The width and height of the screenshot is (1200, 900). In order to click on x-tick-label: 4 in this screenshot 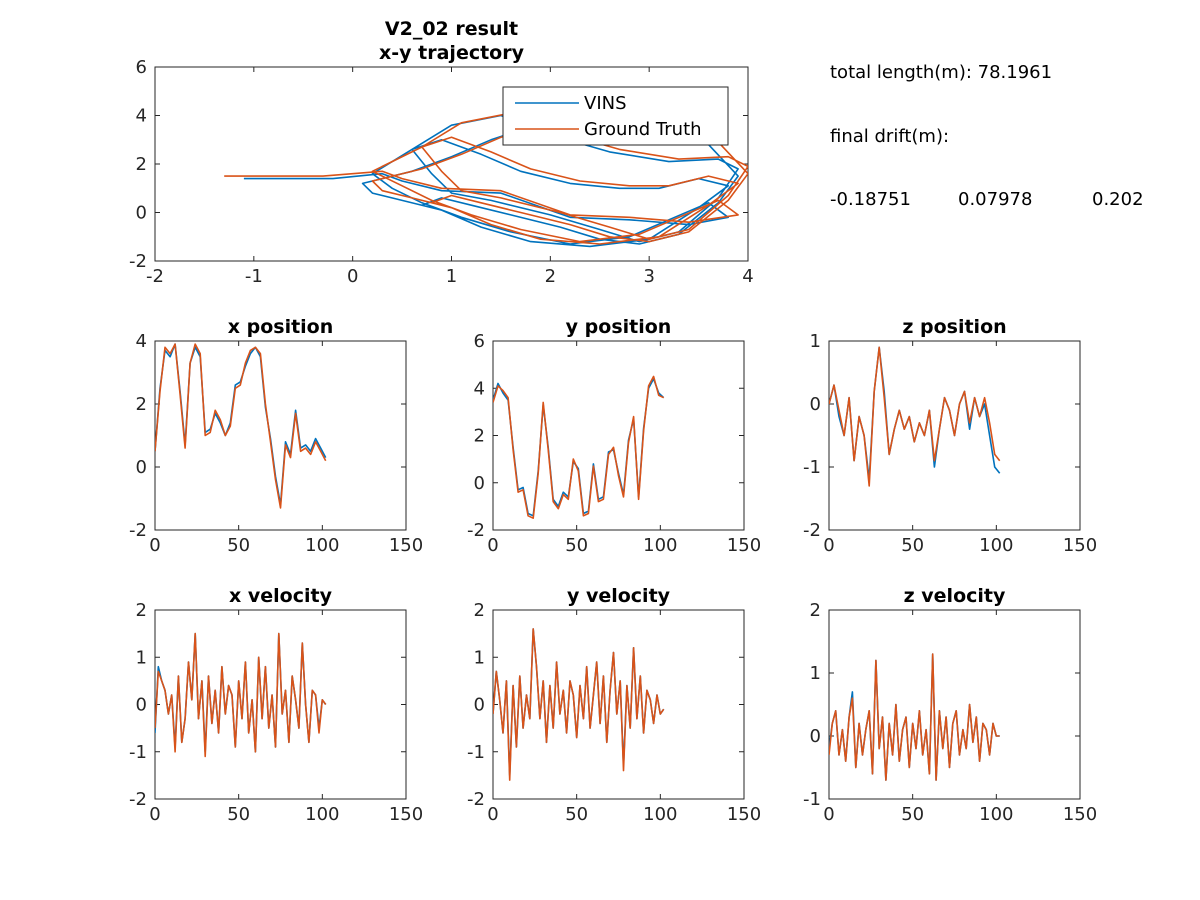, I will do `click(747, 276)`.